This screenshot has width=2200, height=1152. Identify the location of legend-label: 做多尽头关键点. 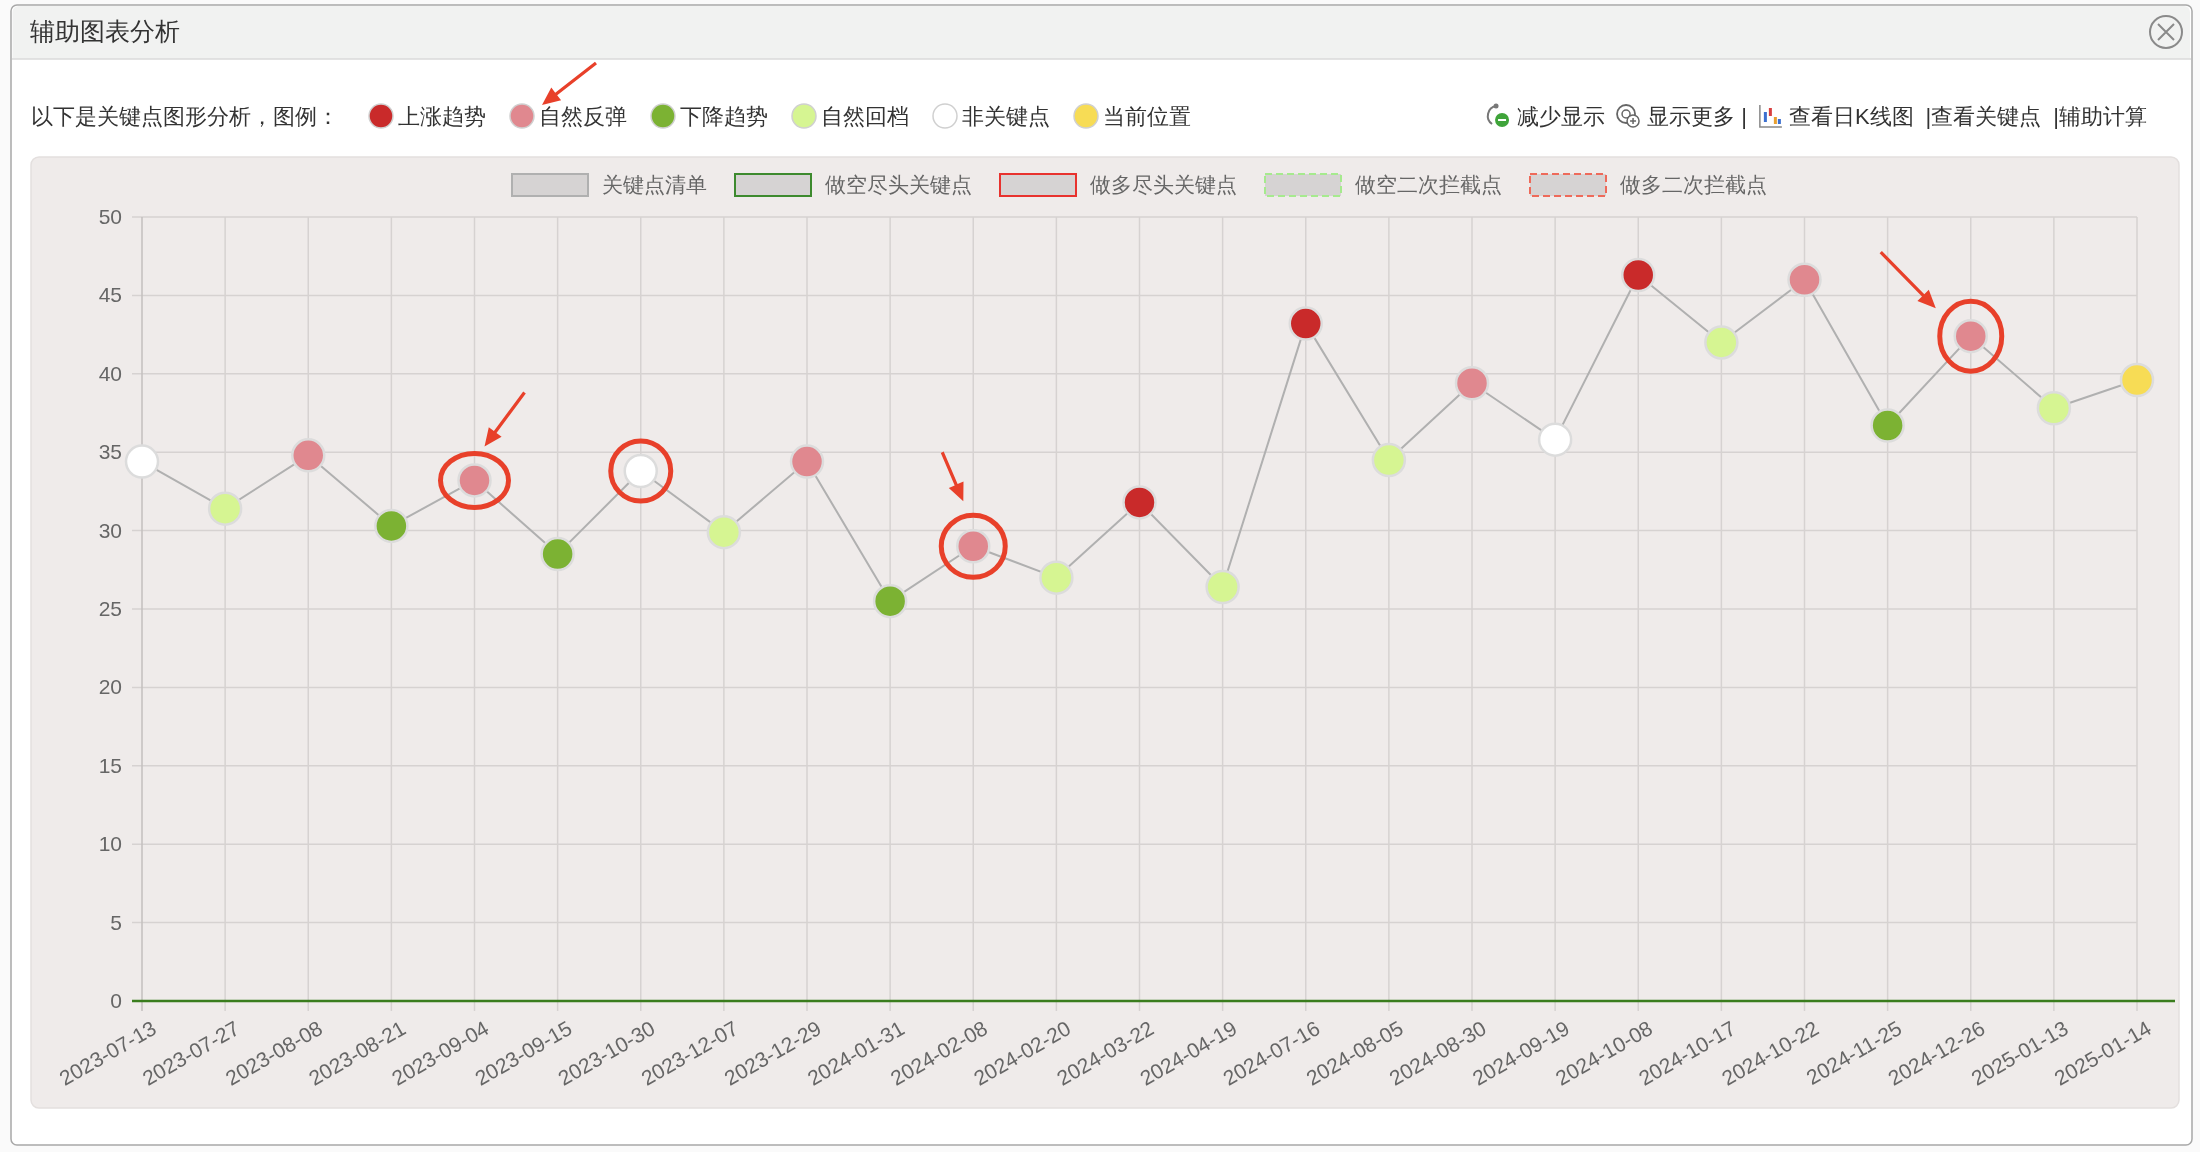
(1163, 184).